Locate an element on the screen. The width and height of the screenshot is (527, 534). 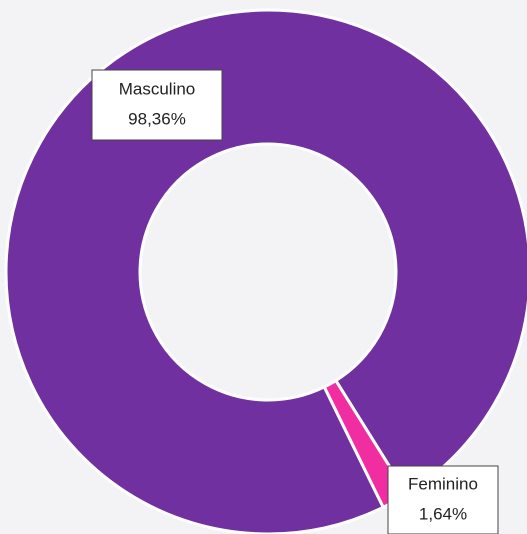
category-label: Feminino is located at coordinates (443, 483).